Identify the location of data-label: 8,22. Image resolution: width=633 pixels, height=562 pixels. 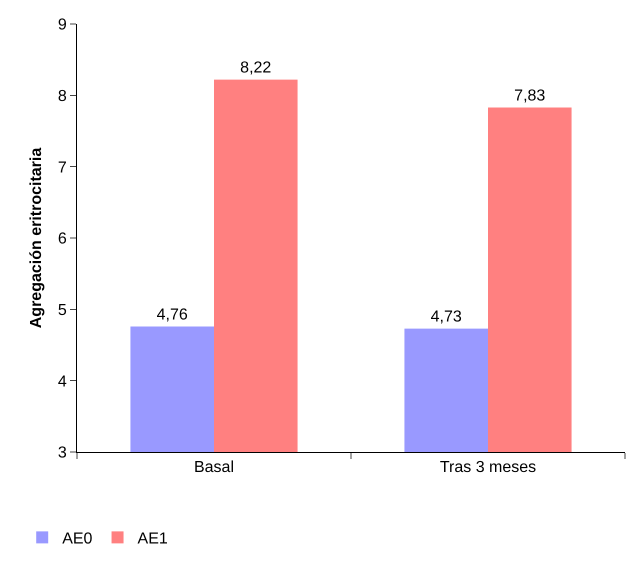
(256, 68).